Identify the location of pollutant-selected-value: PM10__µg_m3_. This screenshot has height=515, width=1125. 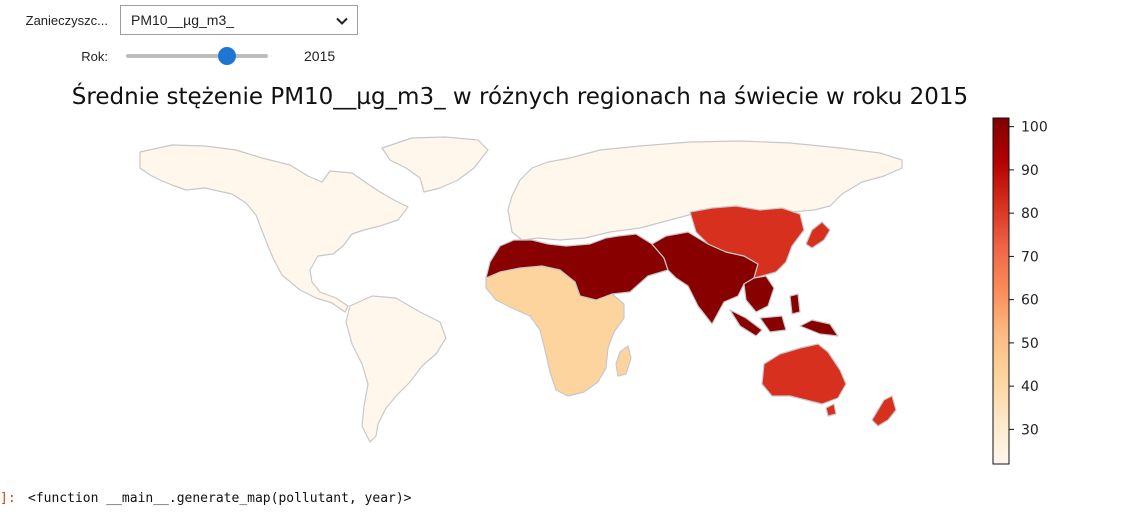
(183, 20).